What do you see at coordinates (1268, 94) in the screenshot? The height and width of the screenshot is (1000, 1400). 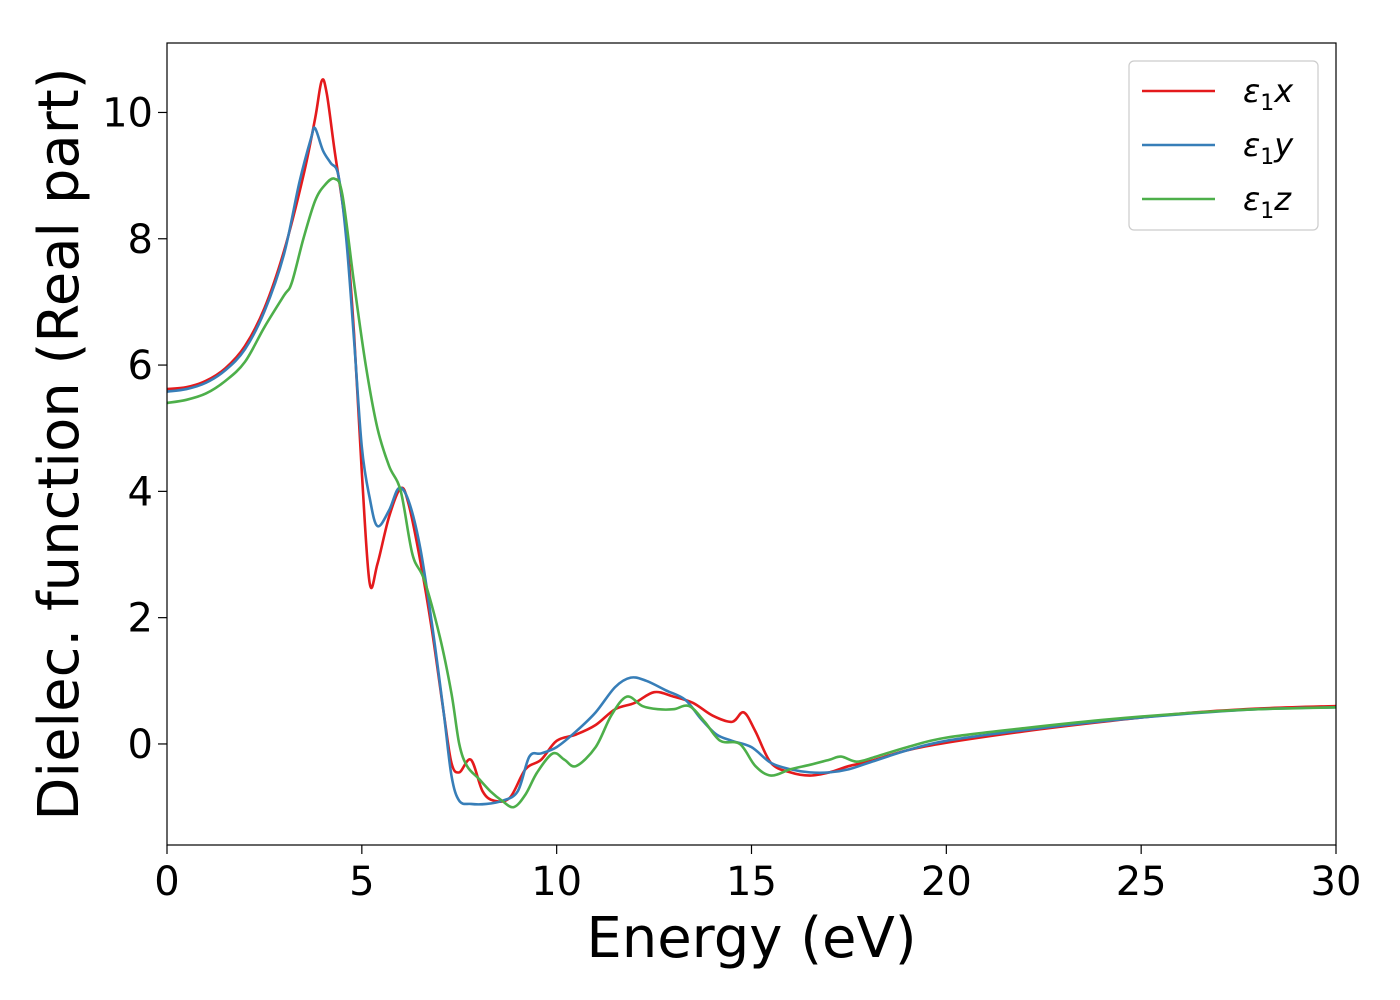 I see `legend-label-x: ε1x` at bounding box center [1268, 94].